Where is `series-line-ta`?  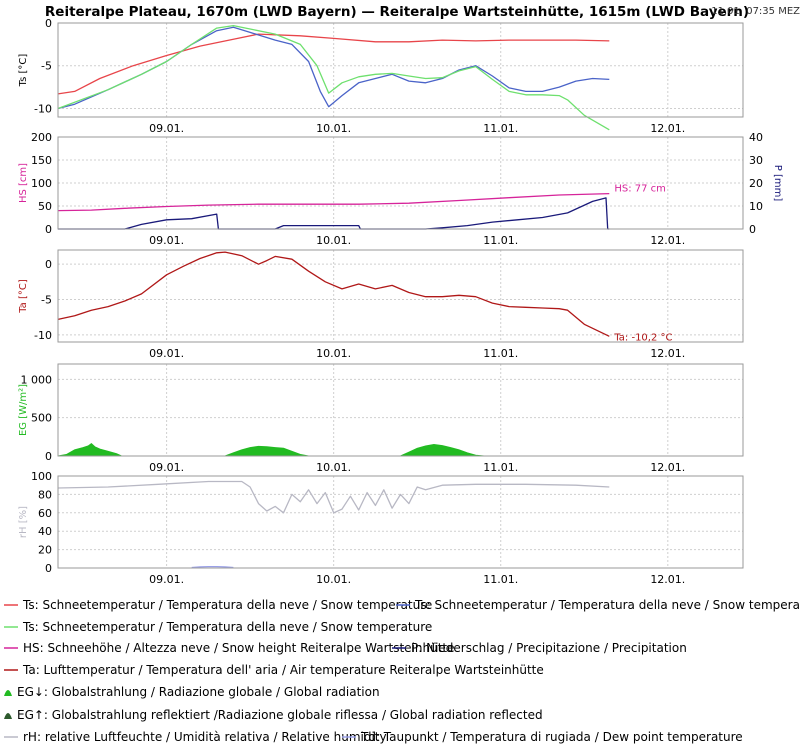 series-line-ta is located at coordinates (333, 294).